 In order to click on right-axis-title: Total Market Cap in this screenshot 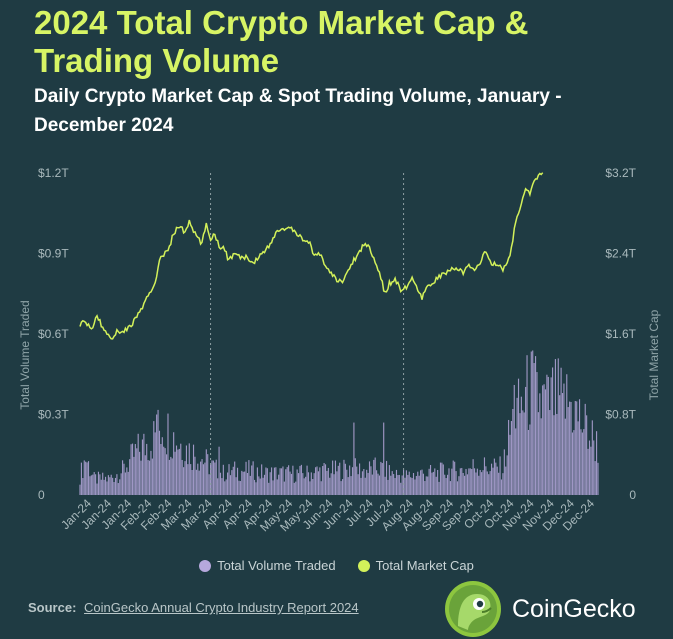, I will do `click(654, 354)`.